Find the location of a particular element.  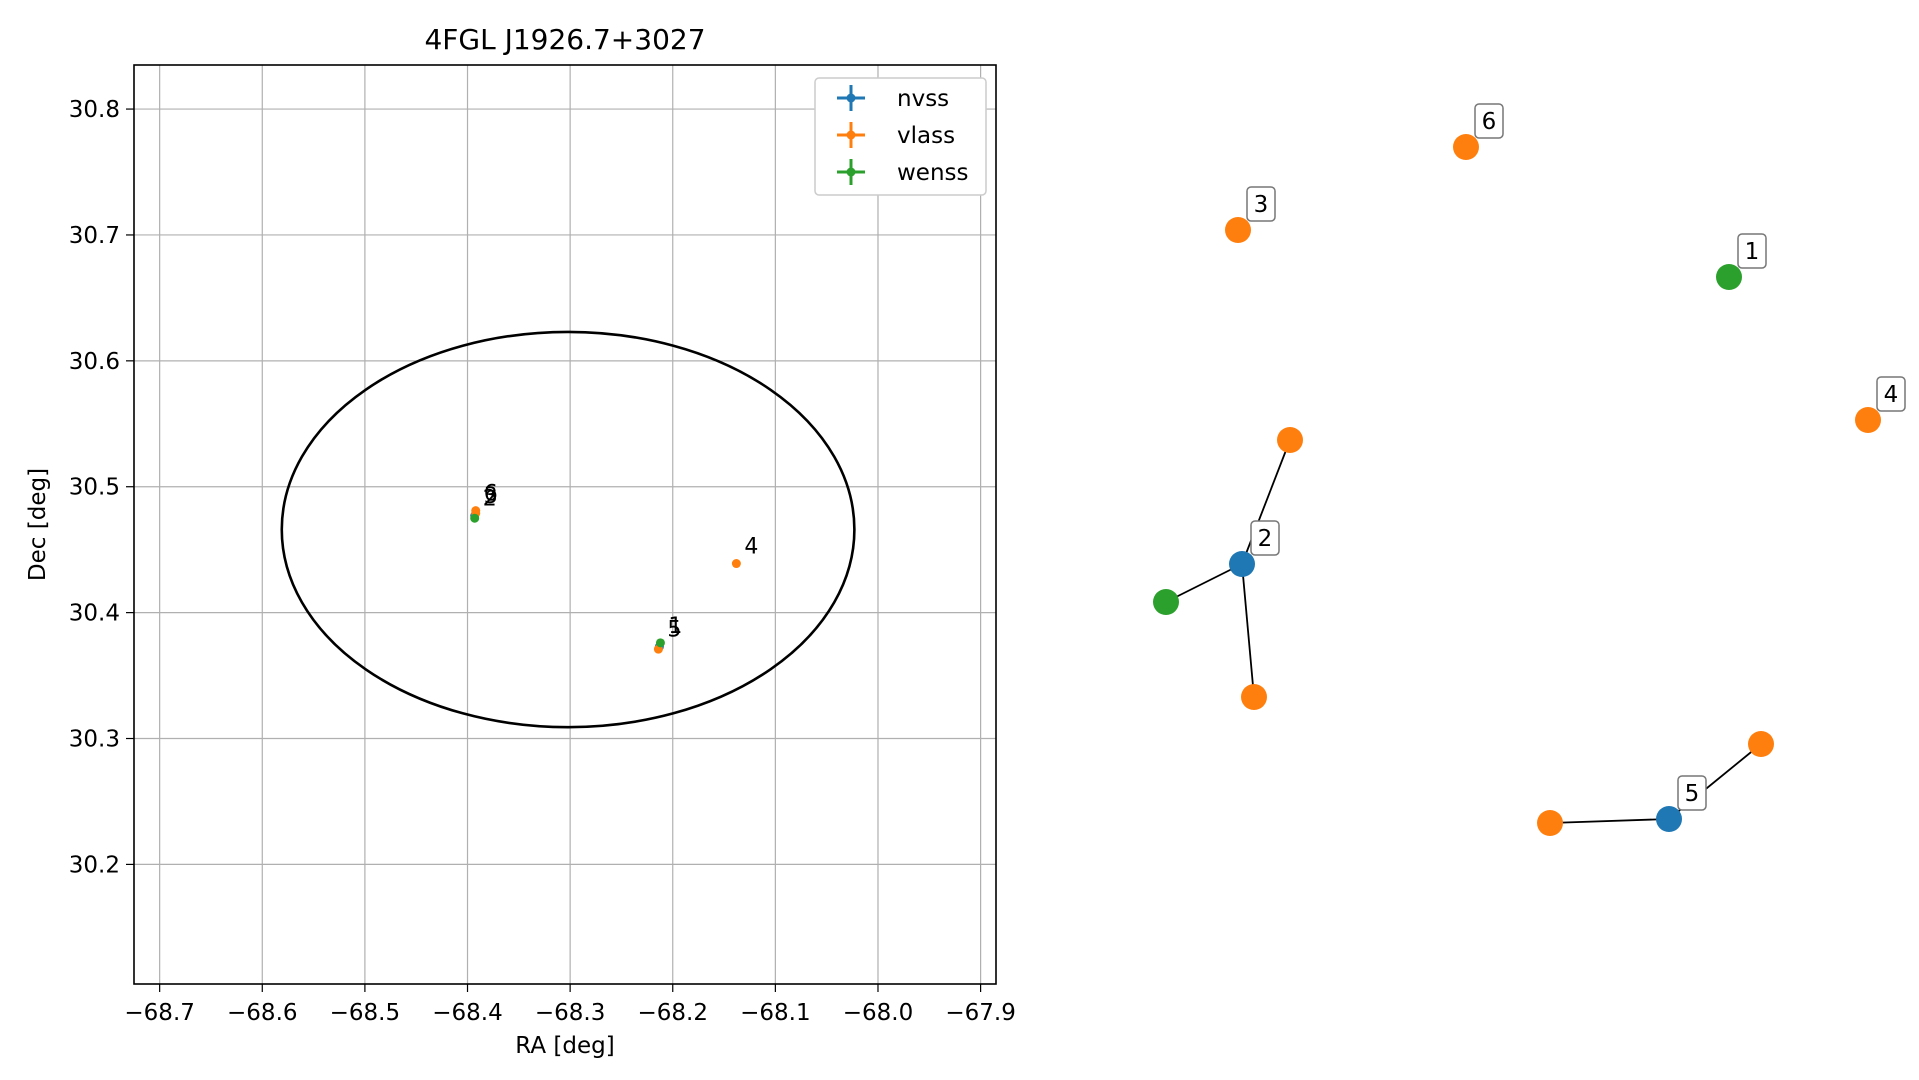

x-tick-label: −68.3 is located at coordinates (570, 1013).